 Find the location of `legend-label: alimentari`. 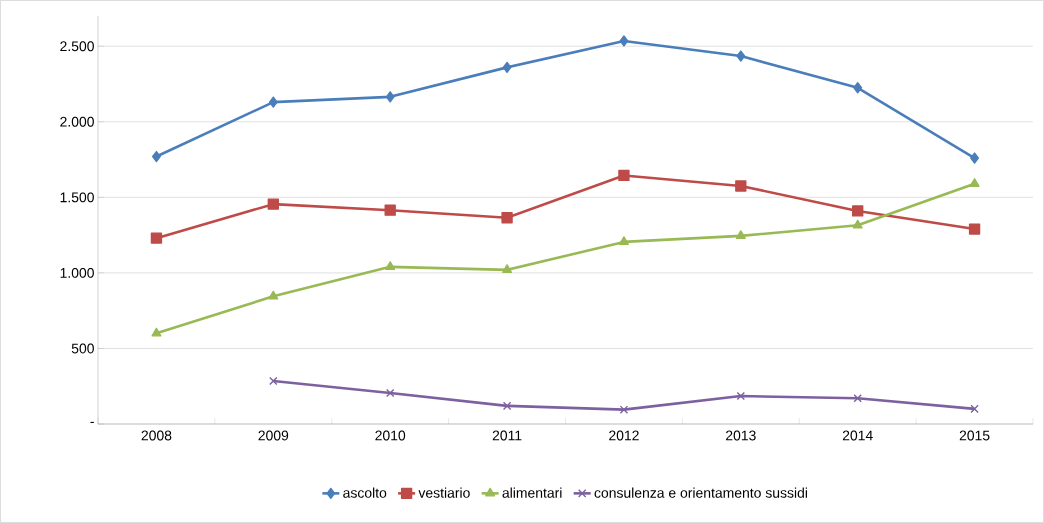

legend-label: alimentari is located at coordinates (532, 492).